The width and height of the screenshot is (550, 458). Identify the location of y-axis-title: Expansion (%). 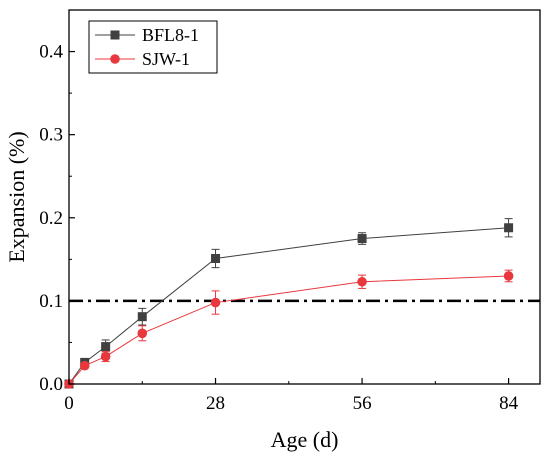
(16, 196).